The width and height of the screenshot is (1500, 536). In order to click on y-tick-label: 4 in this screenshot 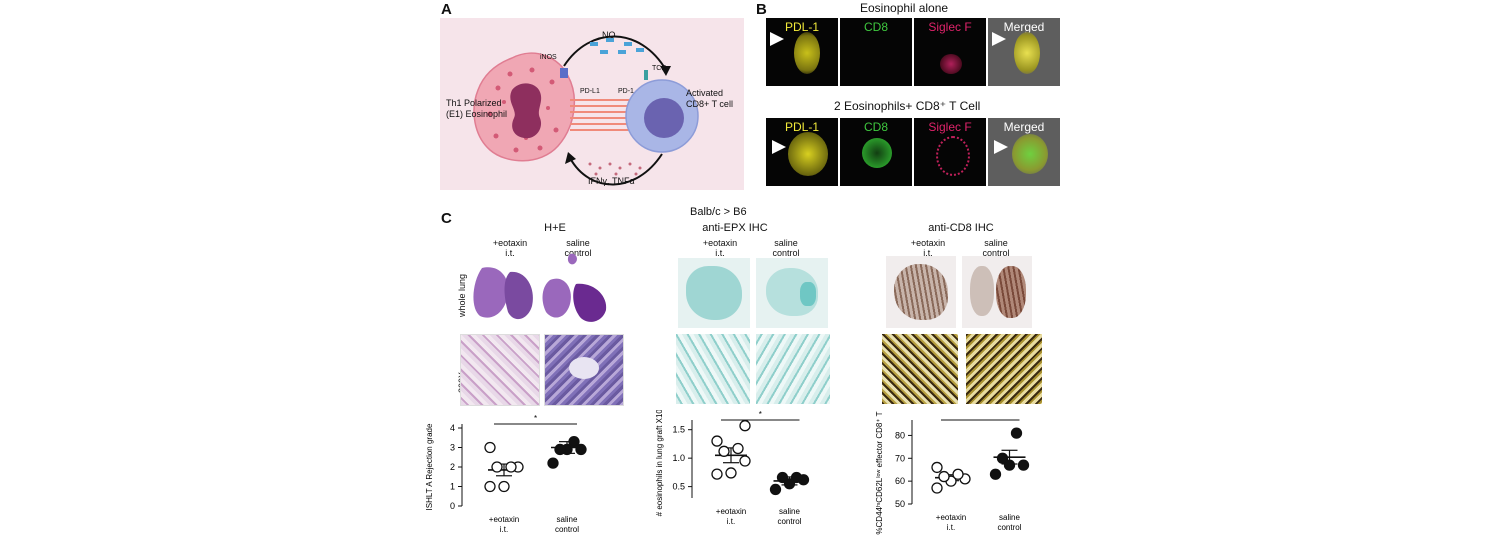, I will do `click(452, 428)`.